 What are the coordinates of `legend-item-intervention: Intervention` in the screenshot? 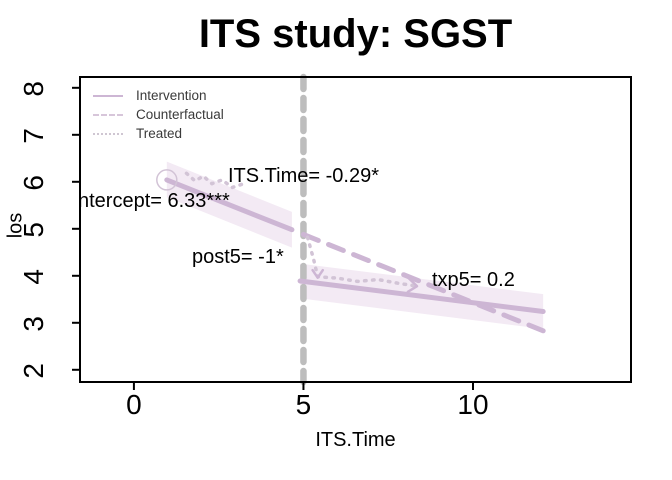 It's located at (158, 96).